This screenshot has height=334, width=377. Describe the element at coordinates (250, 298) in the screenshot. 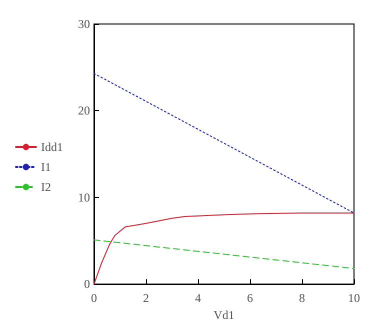

I see `x-tick-label: 6` at that location.